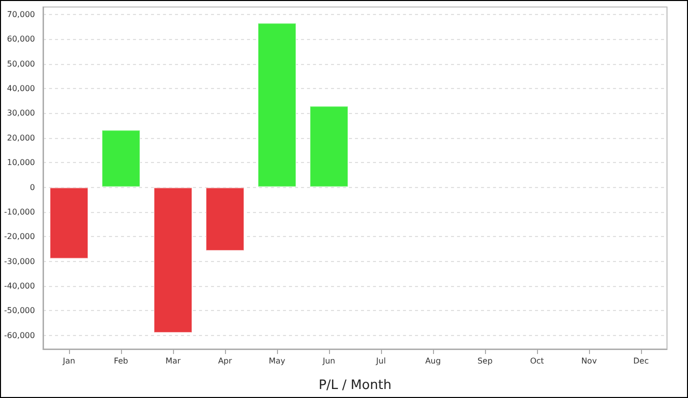  What do you see at coordinates (537, 361) in the screenshot?
I see `x-tick-label: Oct` at bounding box center [537, 361].